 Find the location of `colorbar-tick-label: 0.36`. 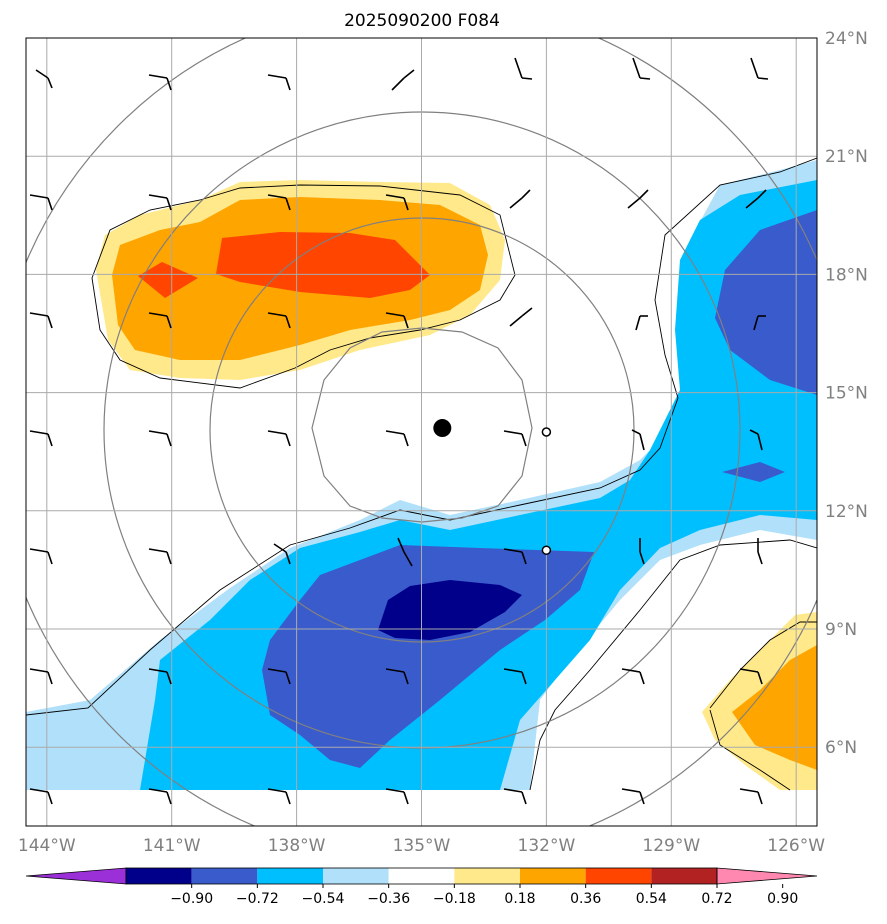

colorbar-tick-label: 0.36 is located at coordinates (585, 899).